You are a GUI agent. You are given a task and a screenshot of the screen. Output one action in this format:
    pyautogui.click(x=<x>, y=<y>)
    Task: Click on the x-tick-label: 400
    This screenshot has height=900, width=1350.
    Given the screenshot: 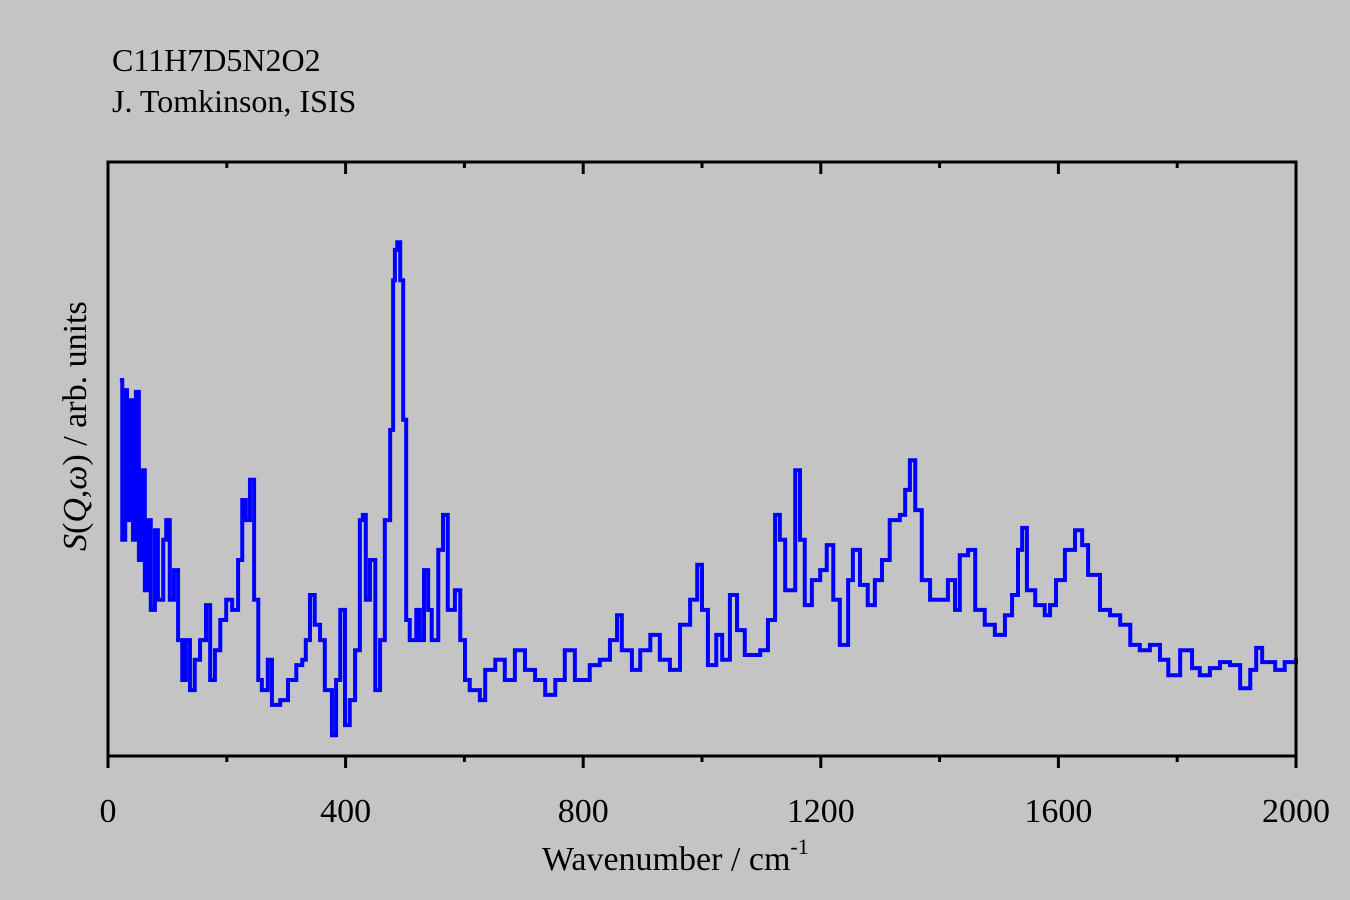 What is the action you would take?
    pyautogui.click(x=345, y=811)
    